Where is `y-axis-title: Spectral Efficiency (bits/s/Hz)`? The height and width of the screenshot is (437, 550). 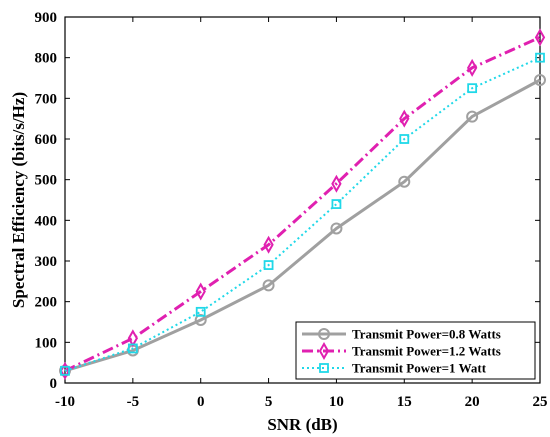
y-axis-title: Spectral Efficiency (bits/s/Hz) is located at coordinates (18, 200).